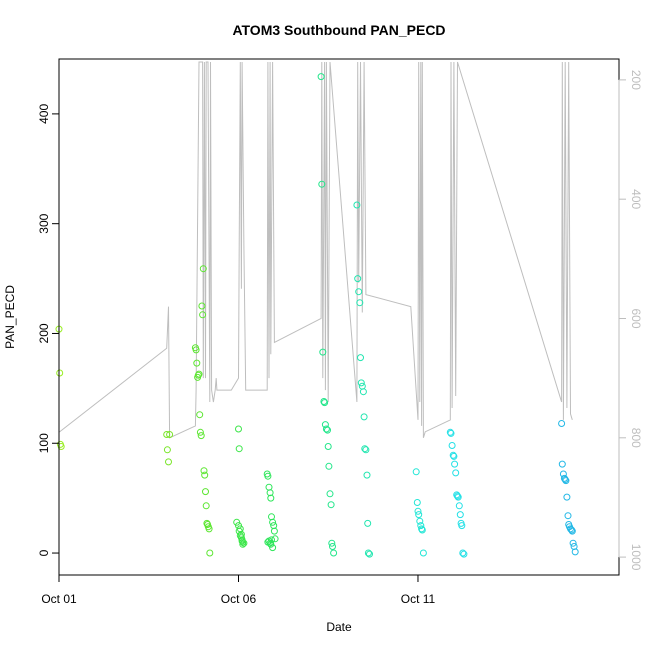 The height and width of the screenshot is (650, 650). What do you see at coordinates (59, 599) in the screenshot?
I see `x-tick-label: Oct 01` at bounding box center [59, 599].